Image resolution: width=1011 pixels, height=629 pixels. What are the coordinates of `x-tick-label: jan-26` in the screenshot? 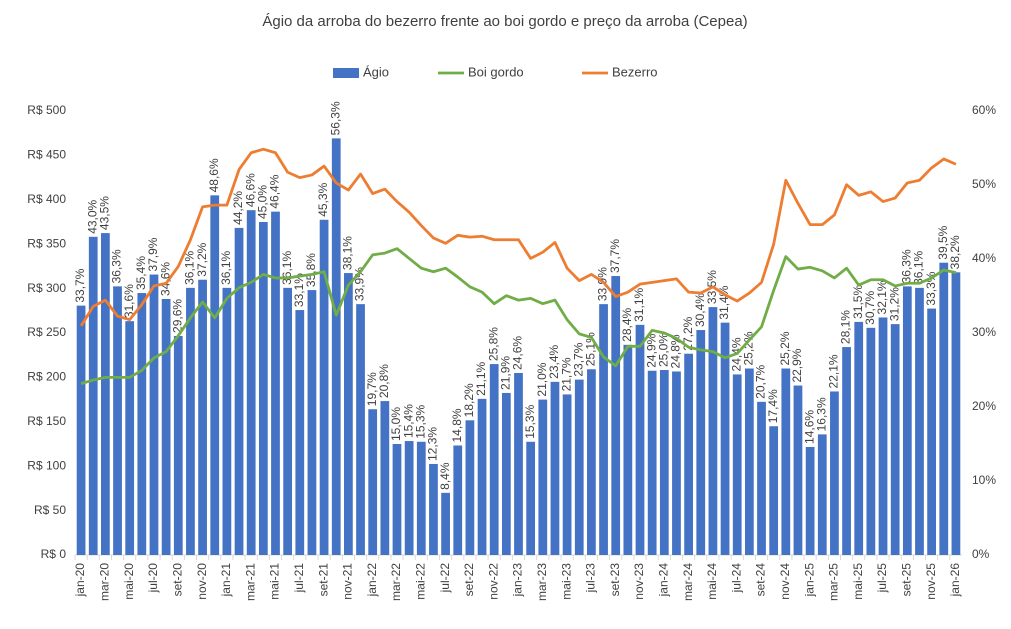 It's located at (955, 580).